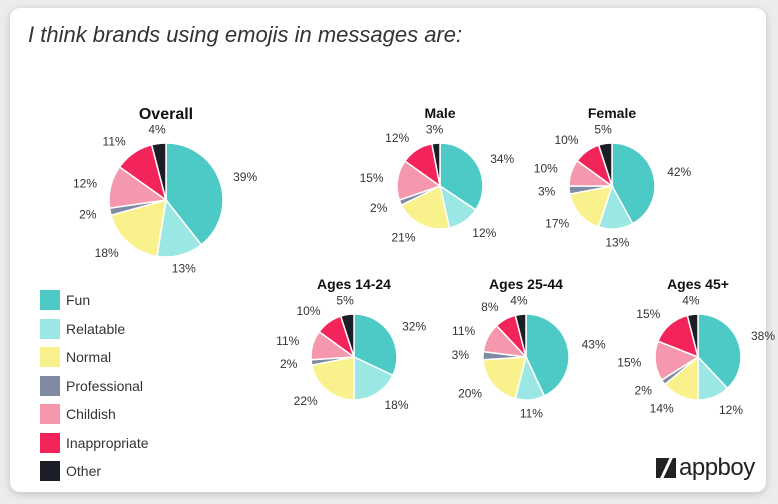 Image resolution: width=778 pixels, height=504 pixels. I want to click on pie-title: Ages 25-44, so click(526, 284).